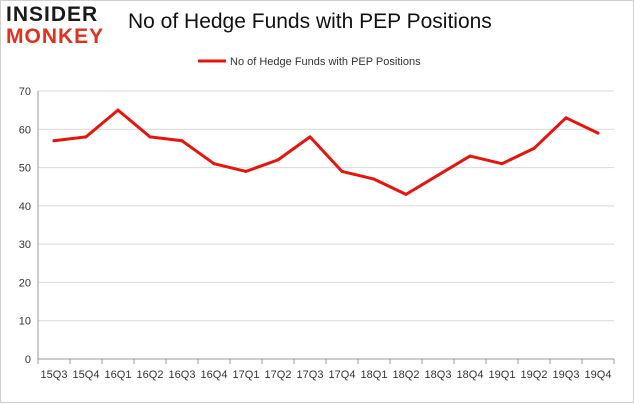 This screenshot has height=404, width=634. I want to click on x-tick-label: 18Q4, so click(470, 375).